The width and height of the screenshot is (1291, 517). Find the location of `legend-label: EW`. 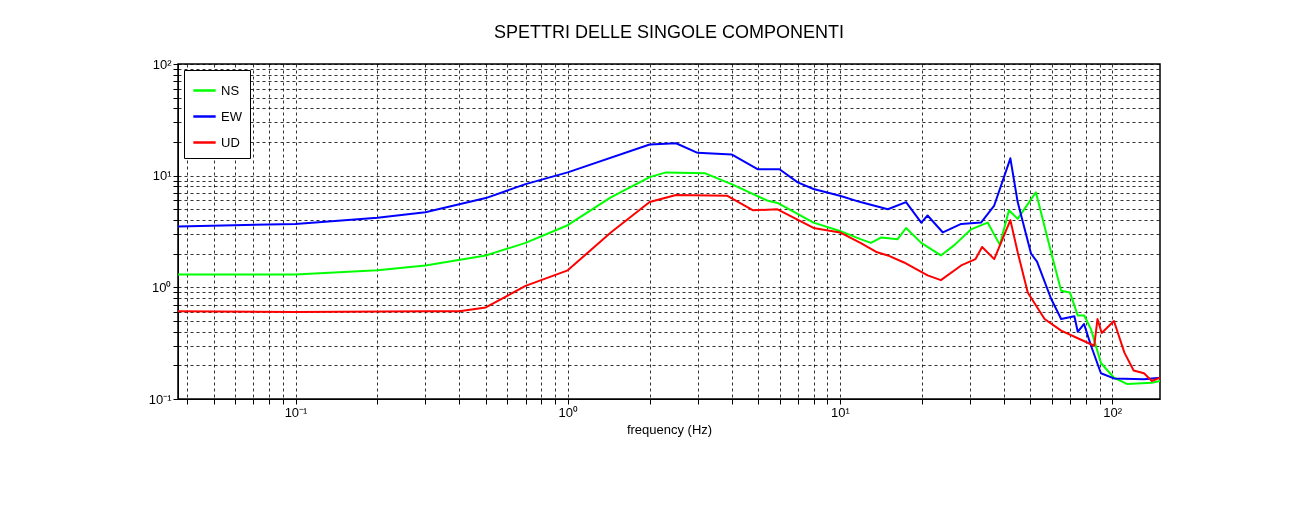

legend-label: EW is located at coordinates (232, 116).